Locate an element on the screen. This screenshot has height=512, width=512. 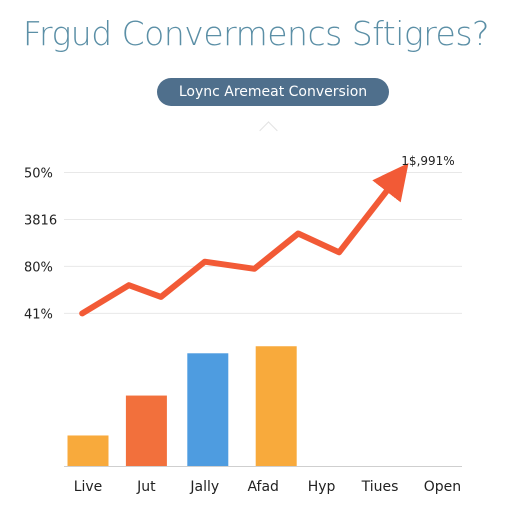
y-tick-label: 50% is located at coordinates (38, 173).